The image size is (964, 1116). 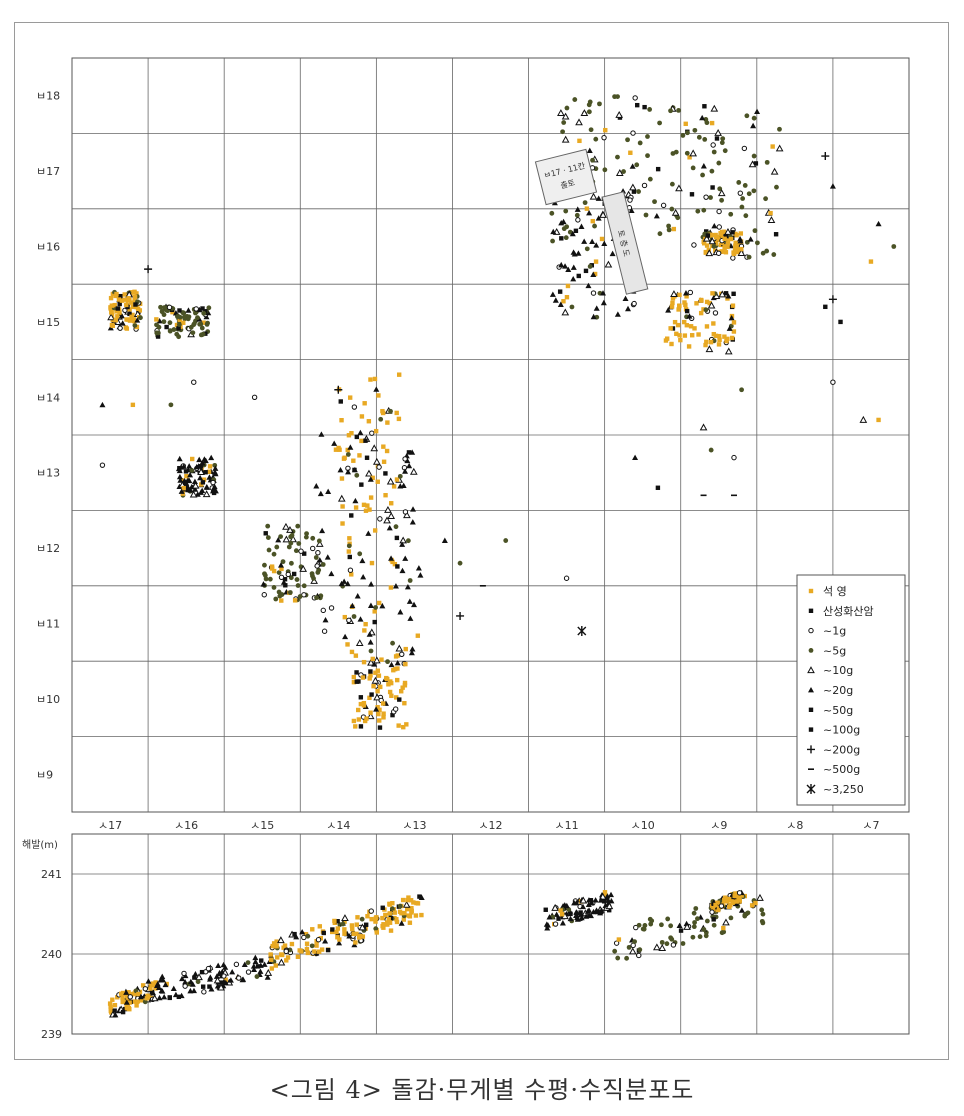 I want to click on legend-label: ~1g, so click(x=834, y=631).